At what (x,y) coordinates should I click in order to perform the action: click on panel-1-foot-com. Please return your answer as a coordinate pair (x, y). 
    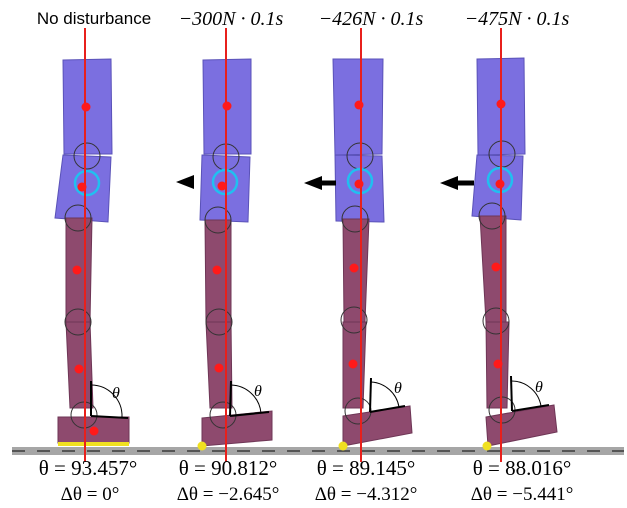
    Looking at the image, I should click on (94, 431).